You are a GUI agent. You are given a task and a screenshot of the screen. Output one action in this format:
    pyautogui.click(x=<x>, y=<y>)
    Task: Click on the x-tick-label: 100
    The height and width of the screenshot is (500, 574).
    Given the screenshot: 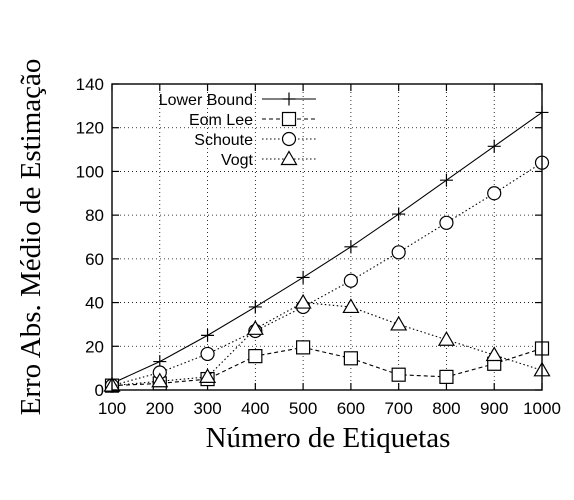 What is the action you would take?
    pyautogui.click(x=112, y=408)
    